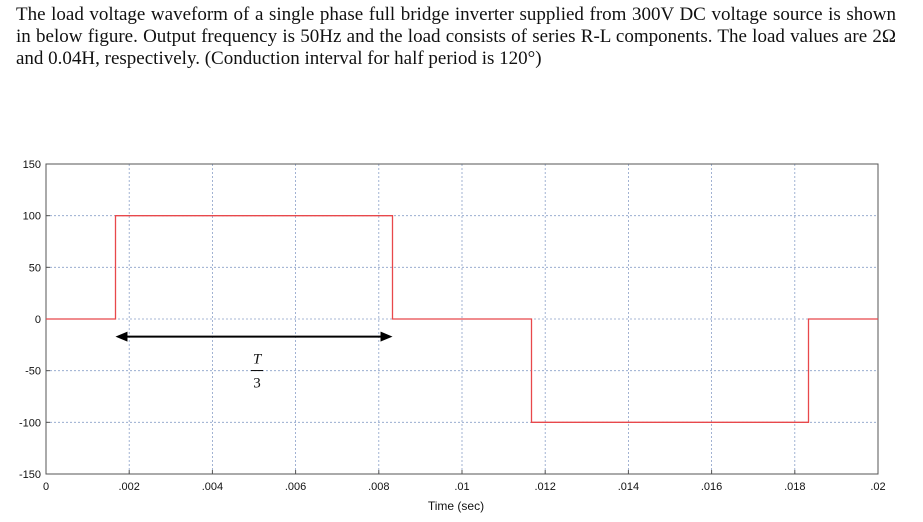 The width and height of the screenshot is (923, 522). Describe the element at coordinates (711, 487) in the screenshot. I see `x-tick-label: .016` at that location.